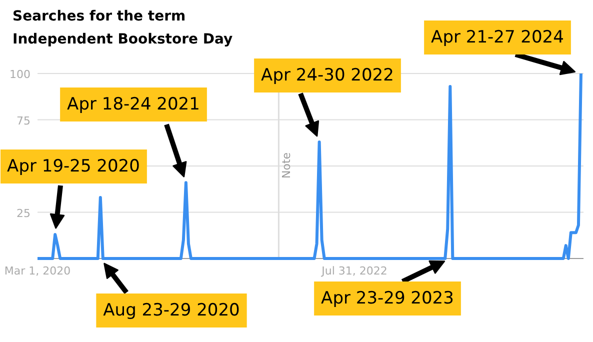  Describe the element at coordinates (23, 213) in the screenshot. I see `y-tick-label: 25` at that location.